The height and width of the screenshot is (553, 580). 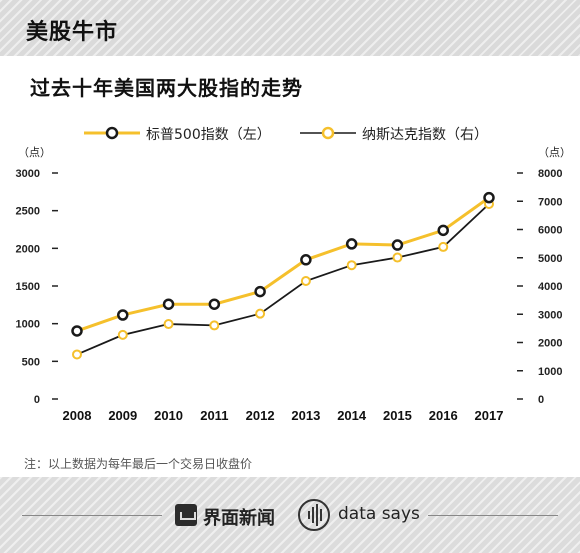 I want to click on footnote: 注：以上数据为每年最后一个交易日收盘价, so click(x=138, y=464).